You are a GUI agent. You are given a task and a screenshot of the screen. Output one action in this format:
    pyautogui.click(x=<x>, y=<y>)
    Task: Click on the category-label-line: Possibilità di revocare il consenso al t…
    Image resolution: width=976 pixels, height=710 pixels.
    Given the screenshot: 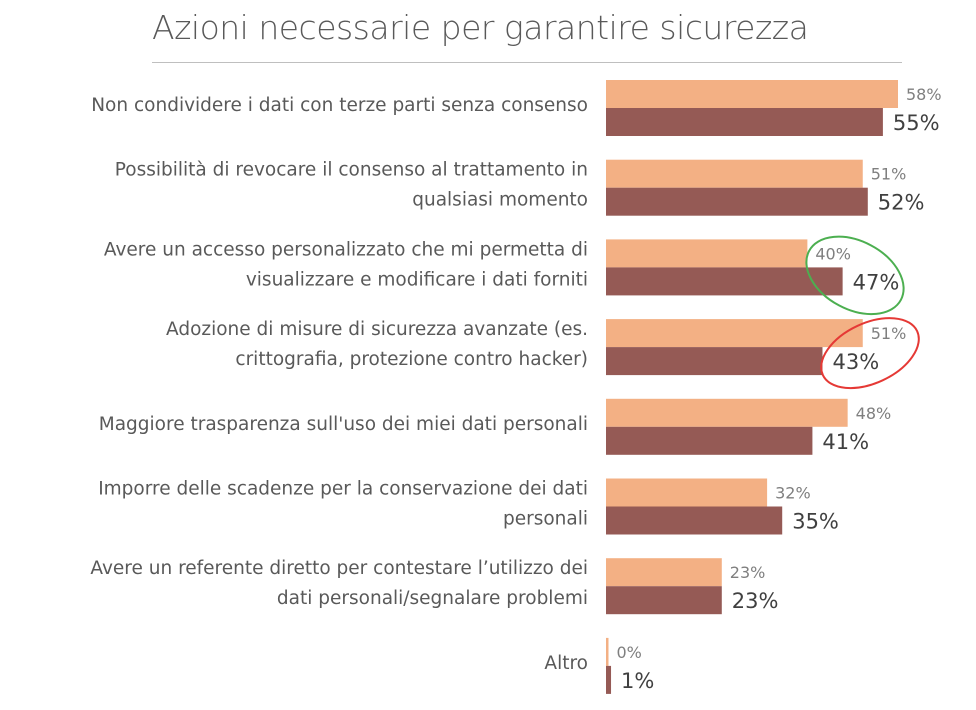 What is the action you would take?
    pyautogui.click(x=351, y=170)
    